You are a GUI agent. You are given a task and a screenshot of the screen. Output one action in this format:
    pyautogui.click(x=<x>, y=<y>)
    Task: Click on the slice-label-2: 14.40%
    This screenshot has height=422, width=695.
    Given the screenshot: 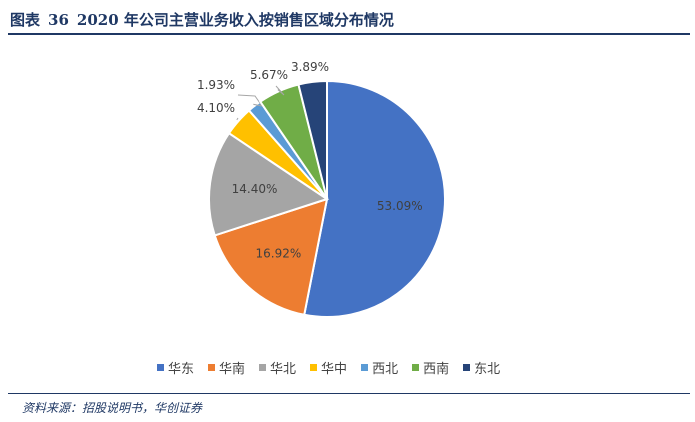 What is the action you would take?
    pyautogui.click(x=255, y=189)
    